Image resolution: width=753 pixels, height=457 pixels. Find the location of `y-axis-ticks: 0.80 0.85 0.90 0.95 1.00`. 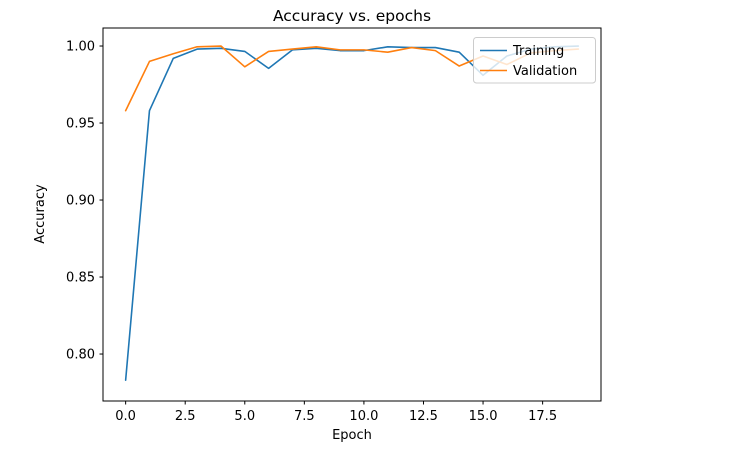

y-axis-ticks: 0.80 0.85 0.90 0.95 1.00 is located at coordinates (84, 201).